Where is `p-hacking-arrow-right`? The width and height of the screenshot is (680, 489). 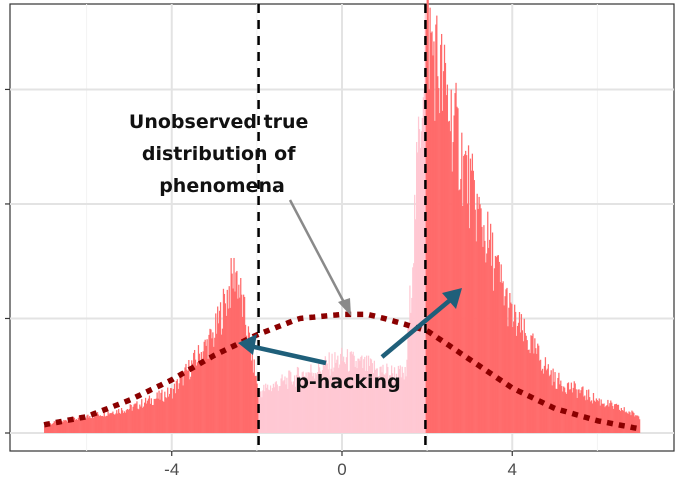 p-hacking-arrow-right is located at coordinates (418, 326).